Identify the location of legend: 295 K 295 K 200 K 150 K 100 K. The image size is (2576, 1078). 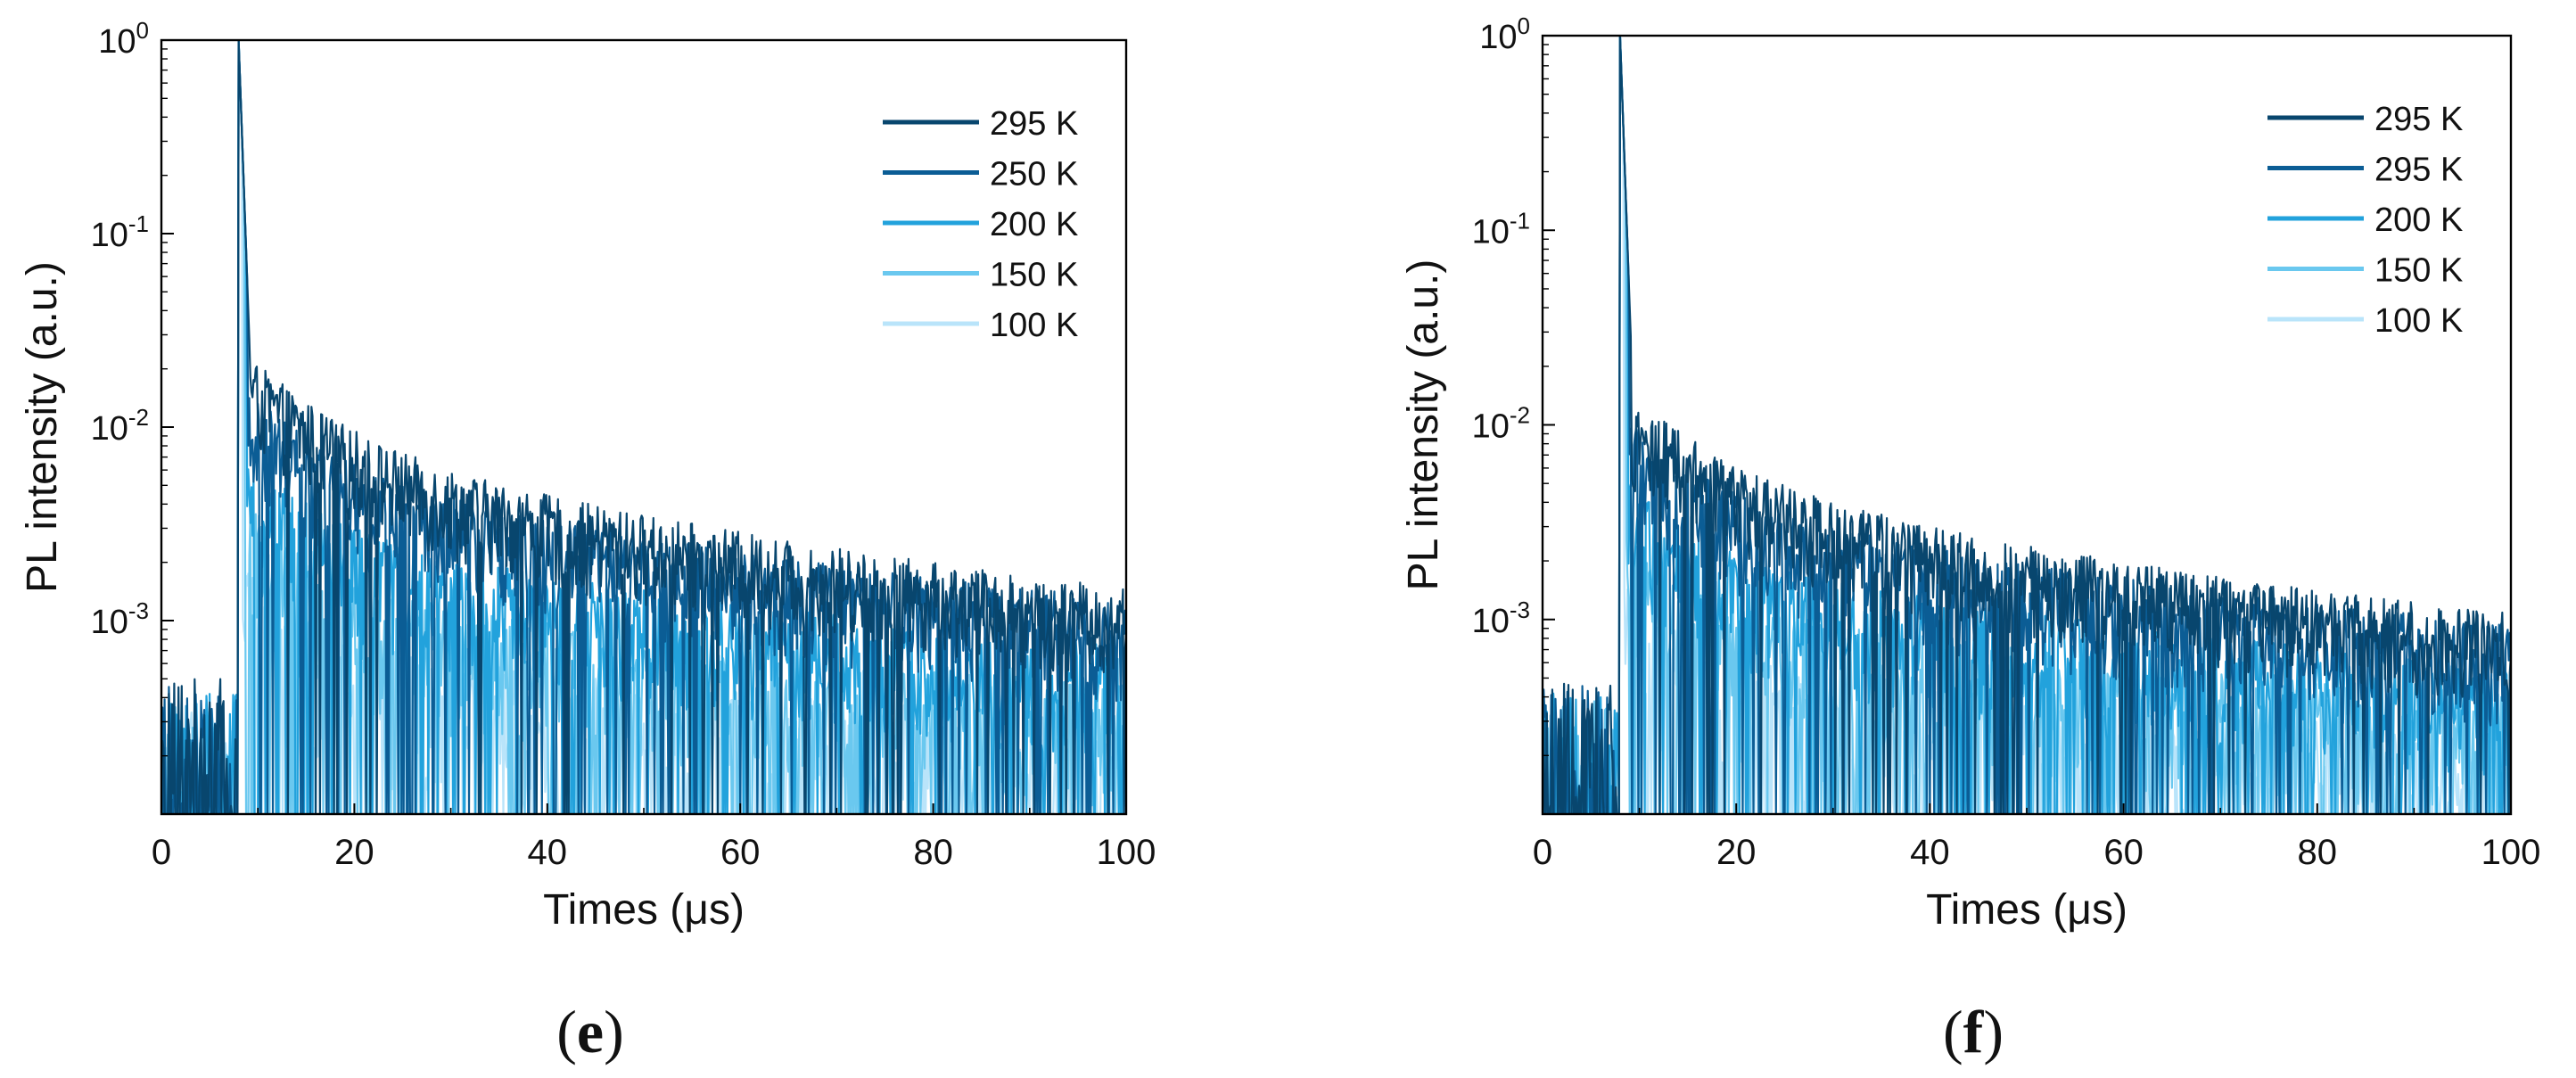
(2365, 220).